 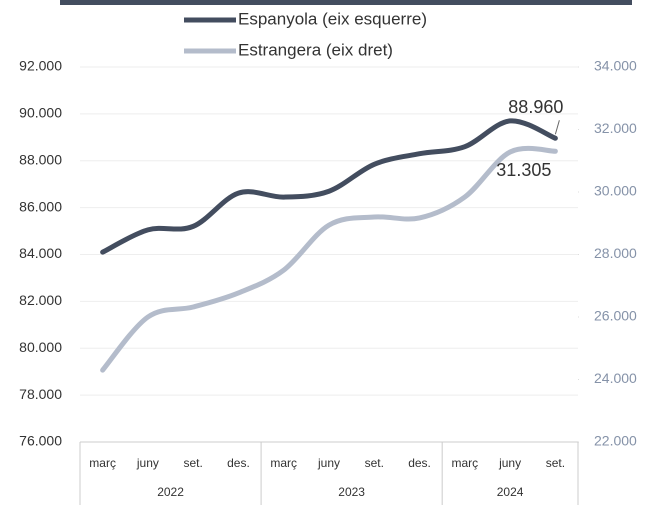 I want to click on legend-label: Estrangera (eix dret), so click(x=315, y=49).